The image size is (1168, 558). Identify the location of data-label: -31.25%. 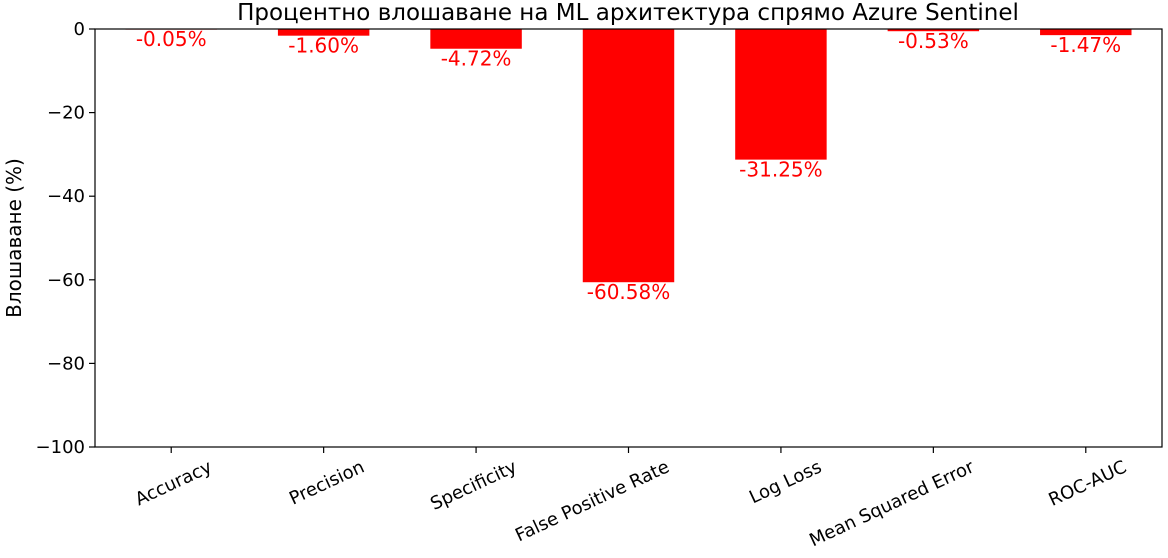
(780, 170).